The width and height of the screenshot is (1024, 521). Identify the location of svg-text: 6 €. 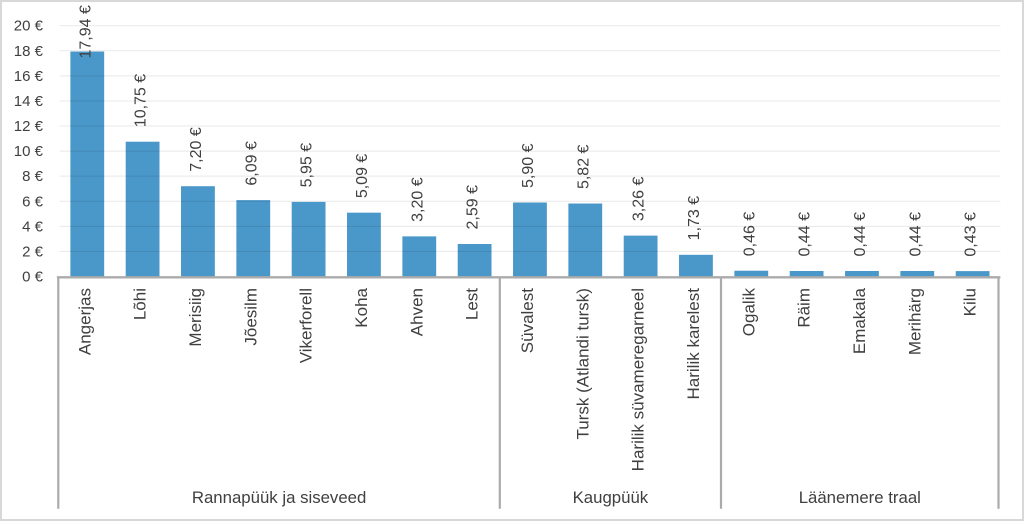
(33, 201).